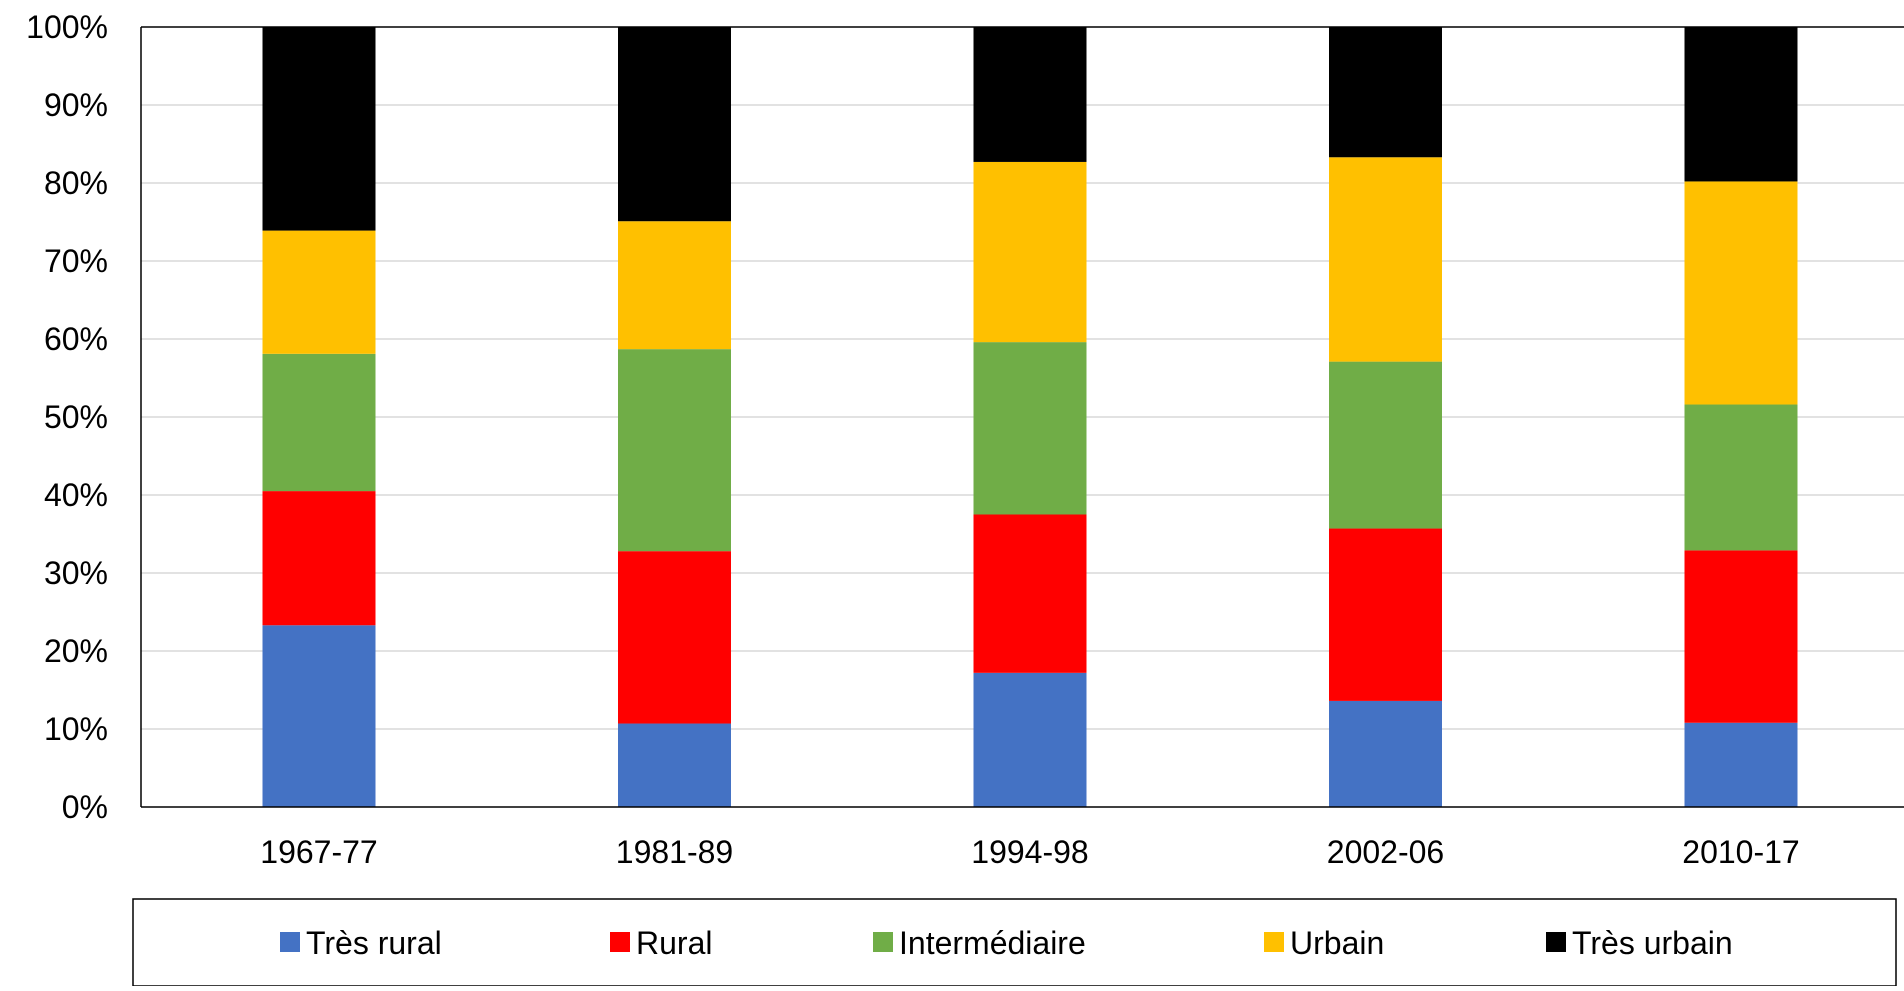 The height and width of the screenshot is (991, 1904). I want to click on y-tick-label: 100%, so click(67, 27).